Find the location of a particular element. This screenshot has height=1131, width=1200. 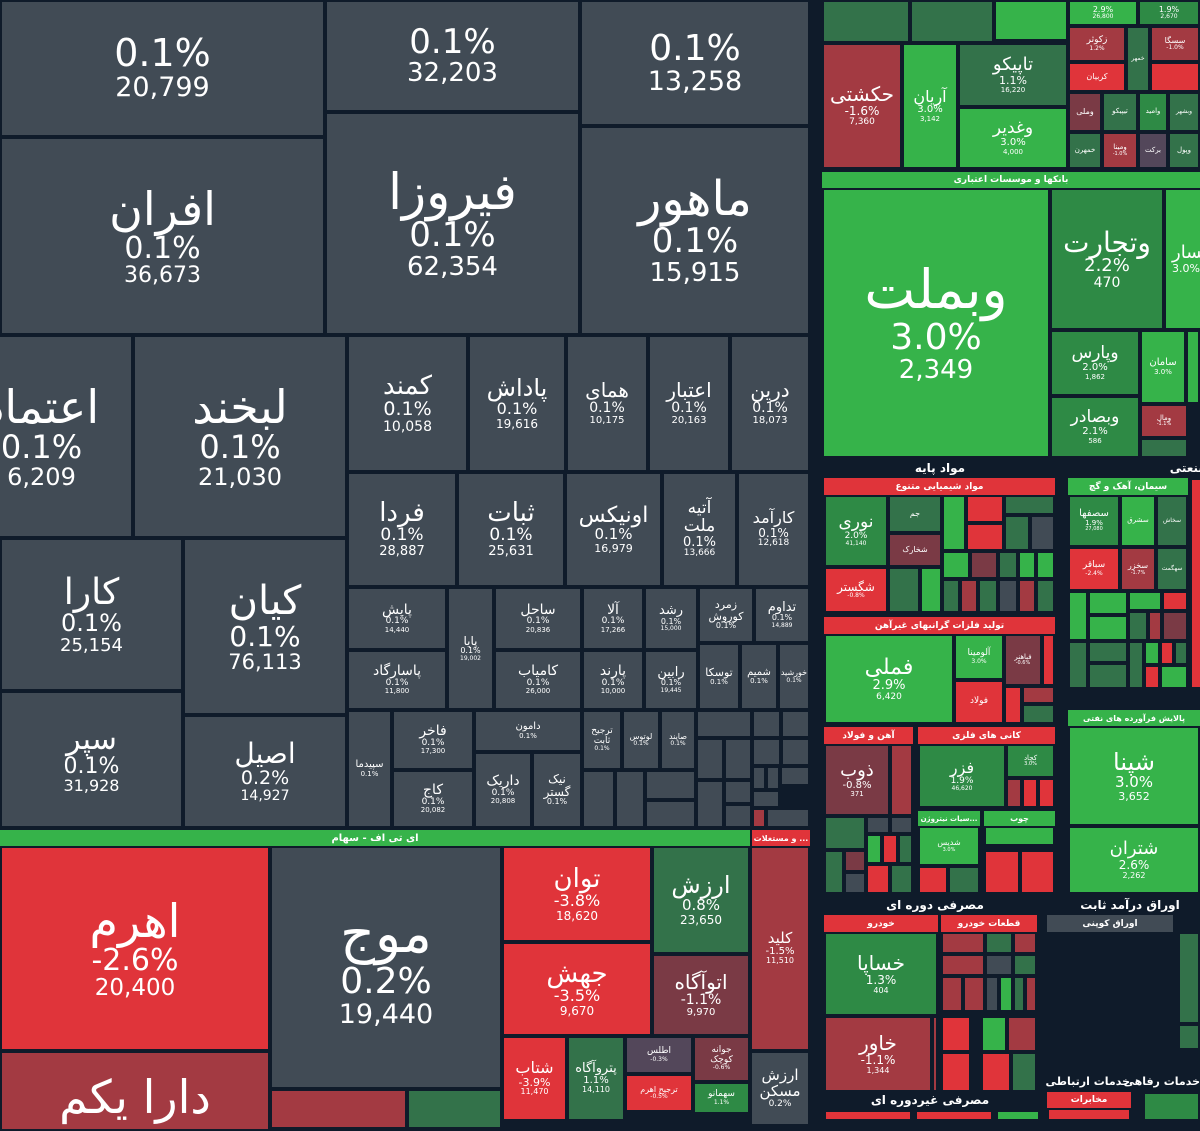

tile-parts-j is located at coordinates (1006, 994).